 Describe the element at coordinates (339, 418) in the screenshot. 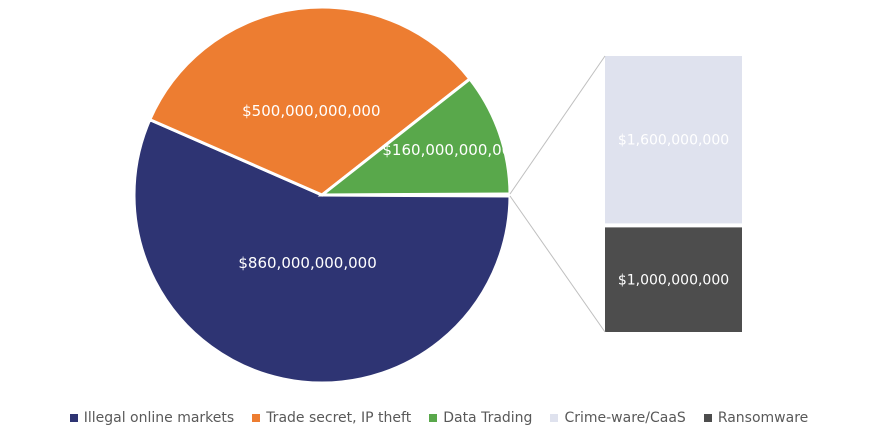

I see `legend-label: Trade secret, IP theft` at that location.